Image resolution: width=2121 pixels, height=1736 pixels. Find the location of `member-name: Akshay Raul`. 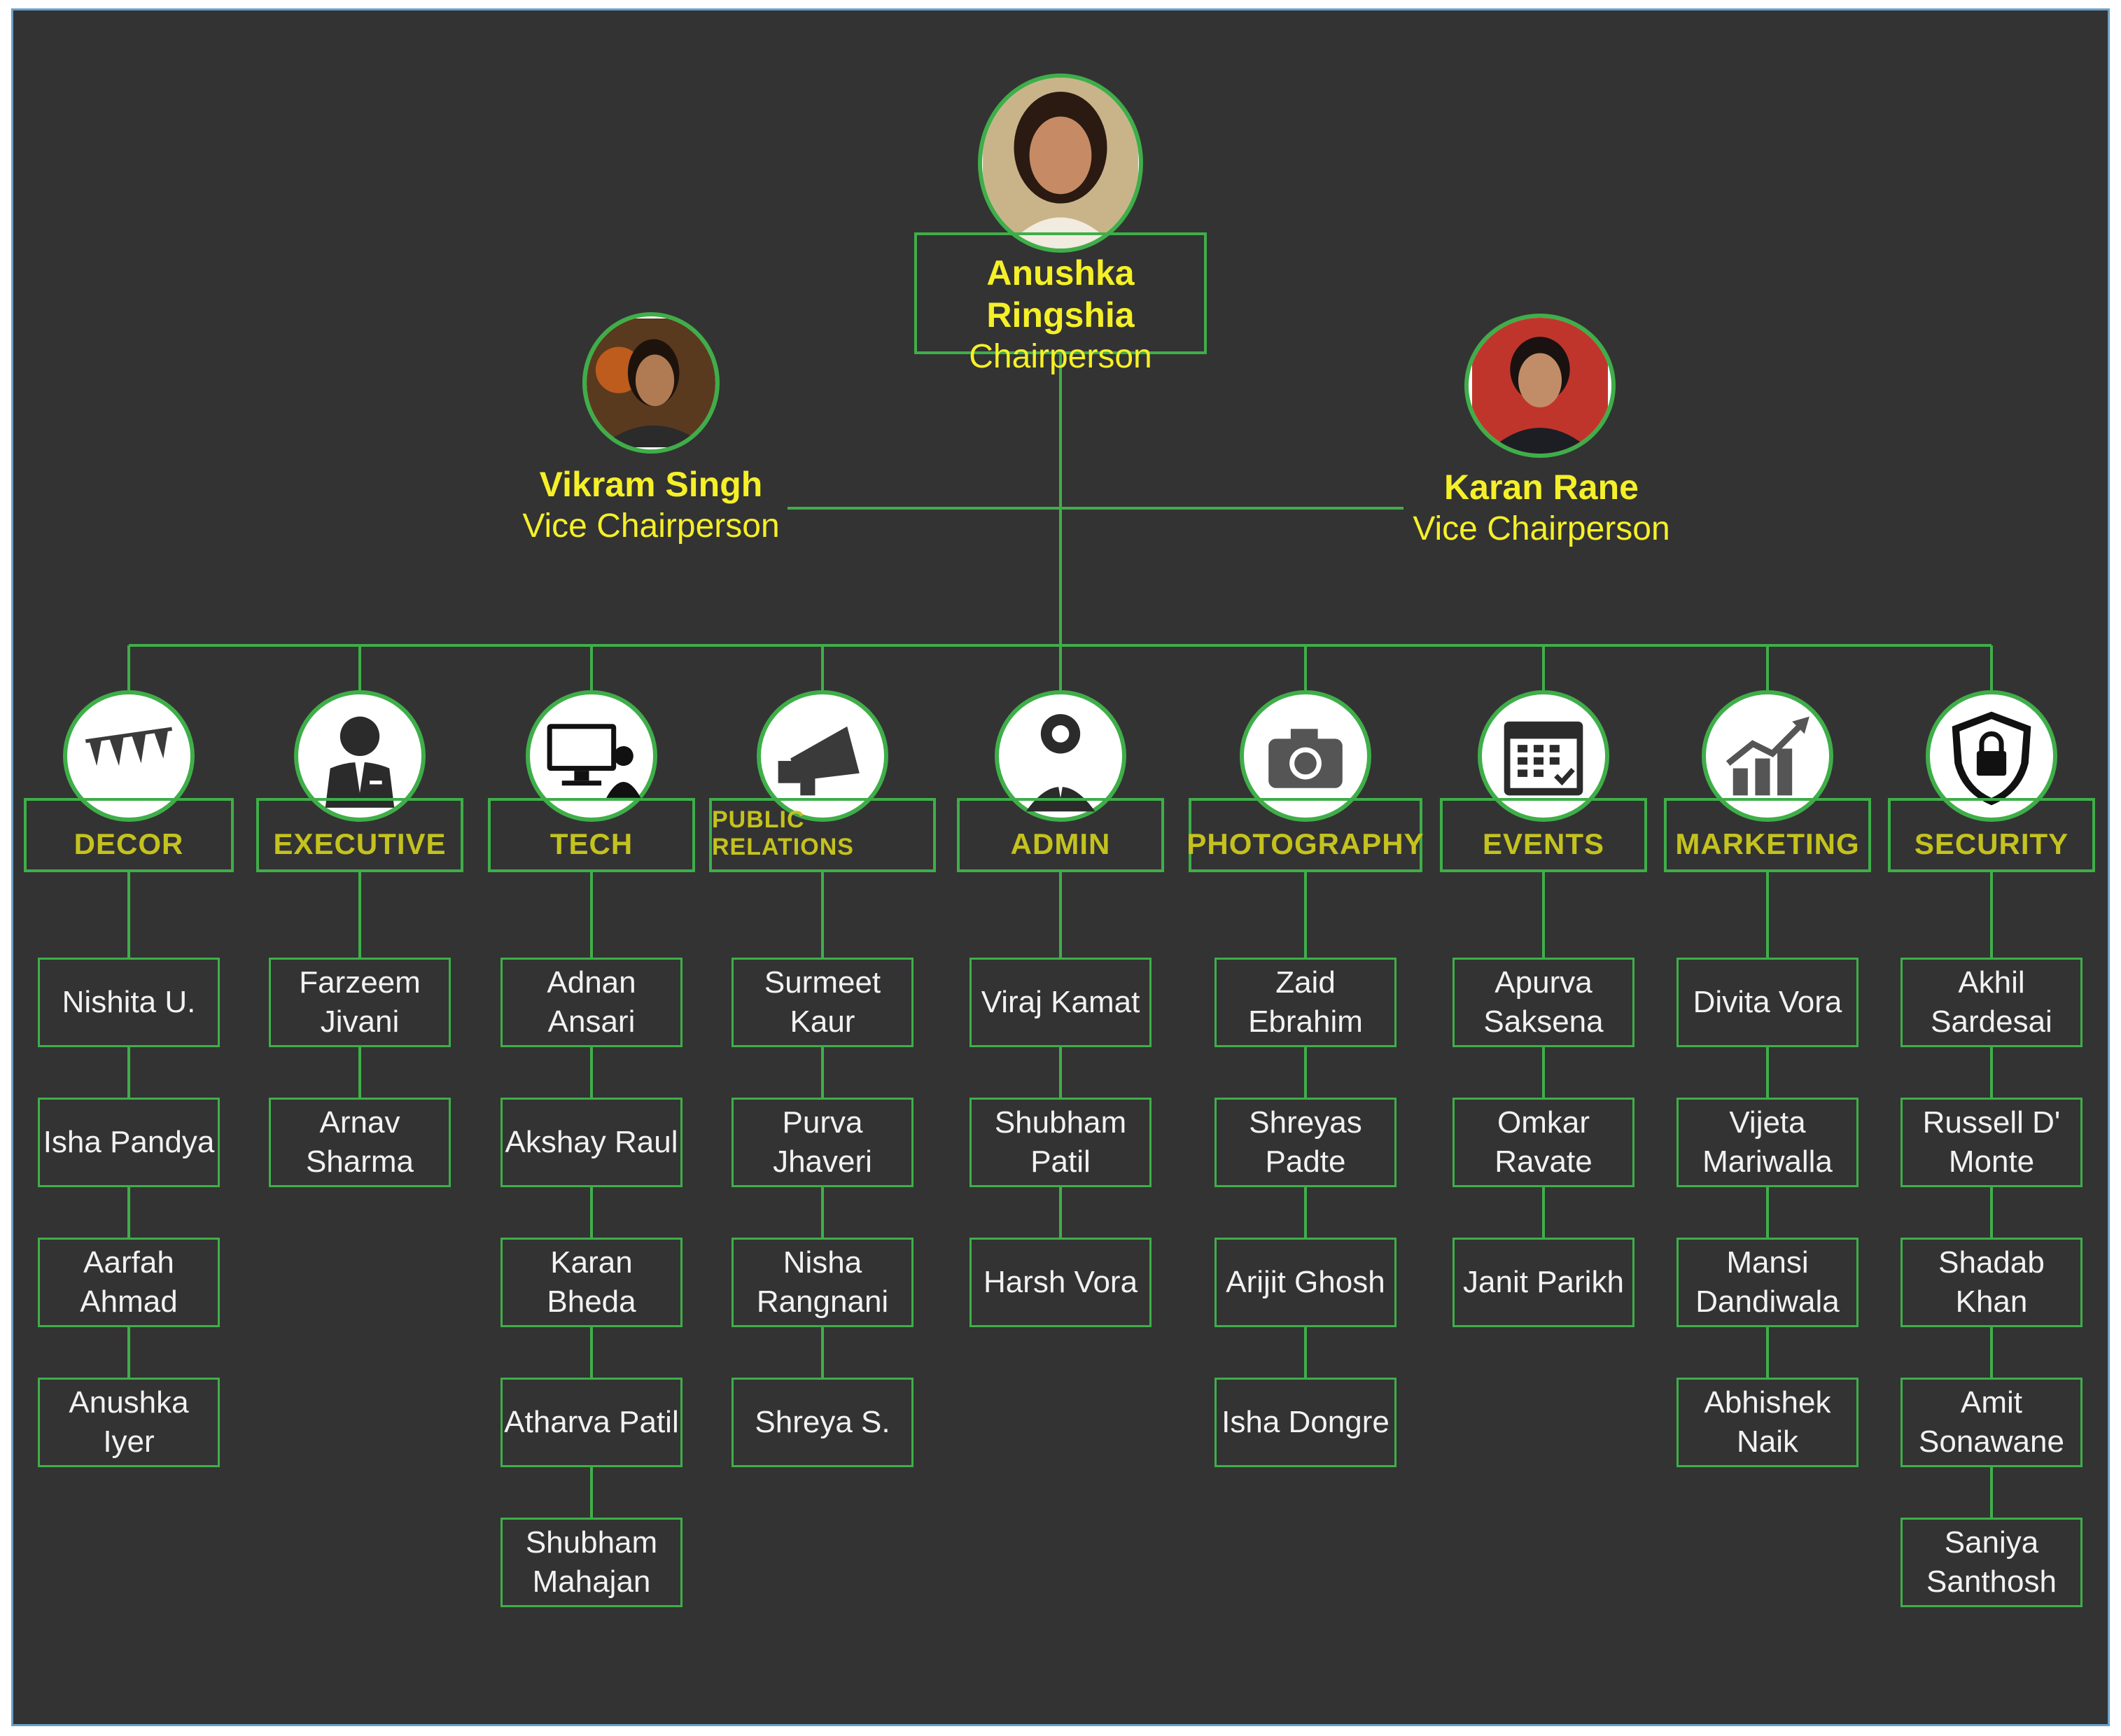

member-name: Akshay Raul is located at coordinates (591, 1142).